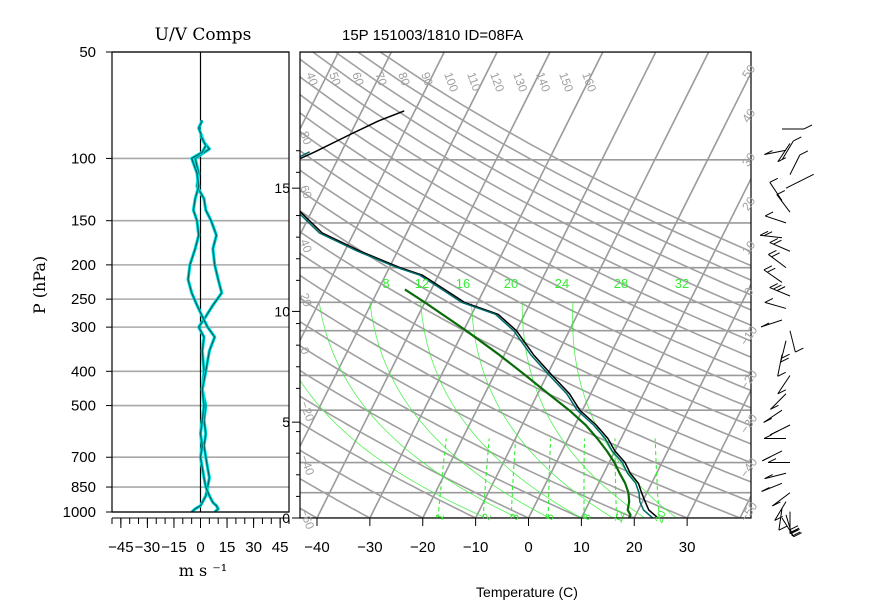  What do you see at coordinates (422, 283) in the screenshot?
I see `mixing-ratio-label: 12` at bounding box center [422, 283].